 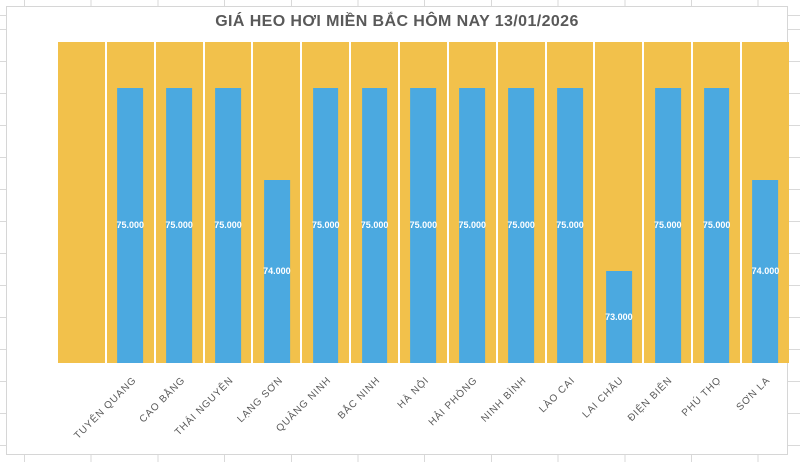 What do you see at coordinates (753, 394) in the screenshot?
I see `category-label: SƠN LA` at bounding box center [753, 394].